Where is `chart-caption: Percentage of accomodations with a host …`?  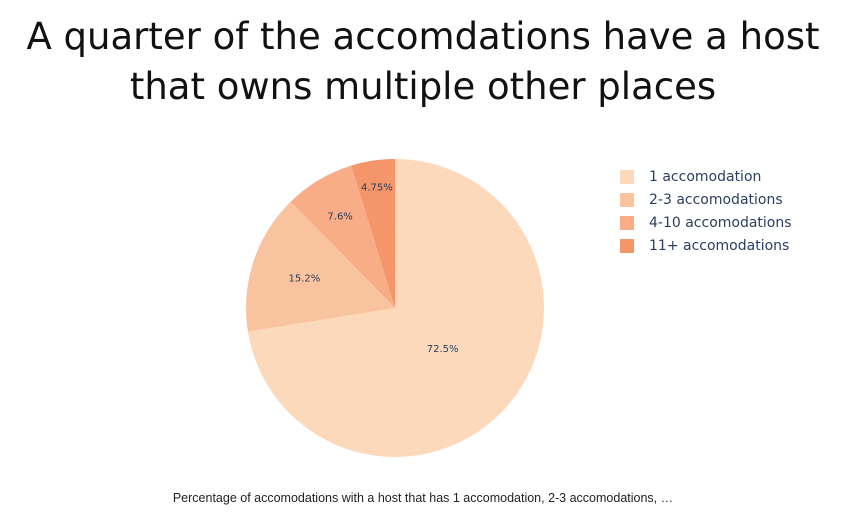
chart-caption: Percentage of accomodations with a host … is located at coordinates (423, 498).